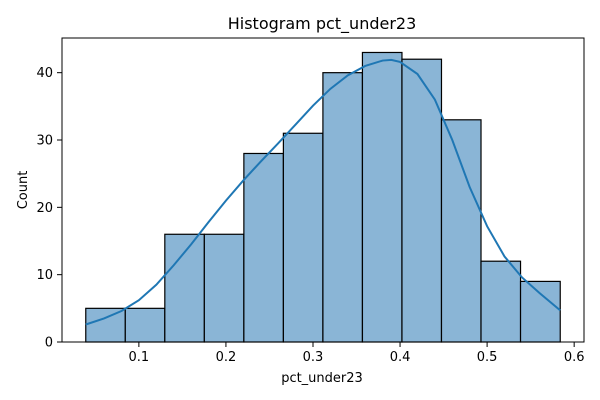  I want to click on y-tick-label: 10, so click(44, 275).